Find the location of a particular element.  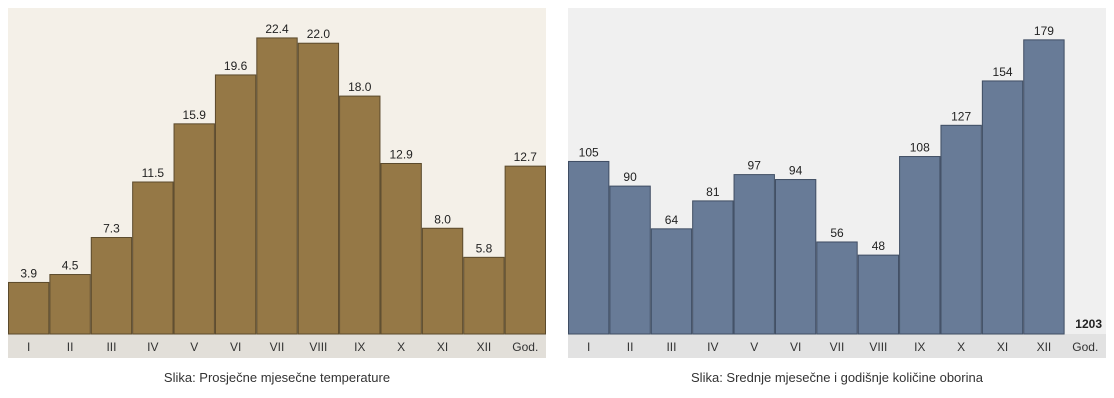

temperature-value-label: 5.8 is located at coordinates (484, 248).